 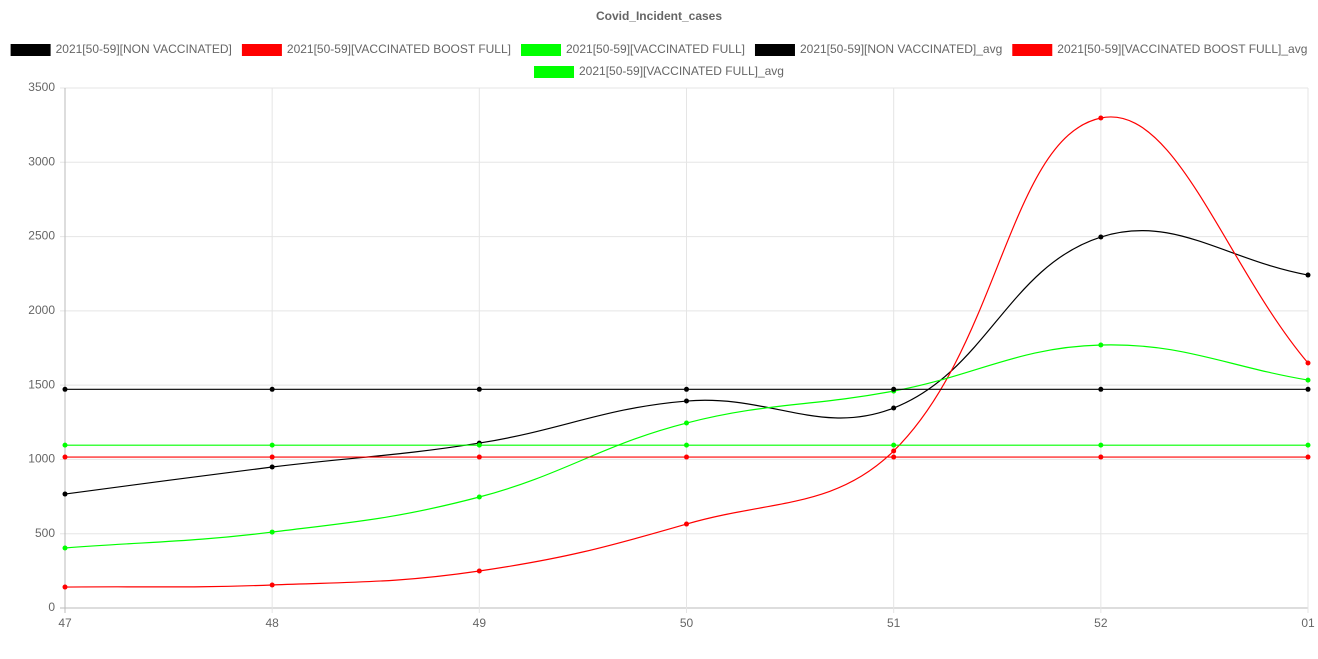 I want to click on x-tick-label: 47, so click(x=65, y=623).